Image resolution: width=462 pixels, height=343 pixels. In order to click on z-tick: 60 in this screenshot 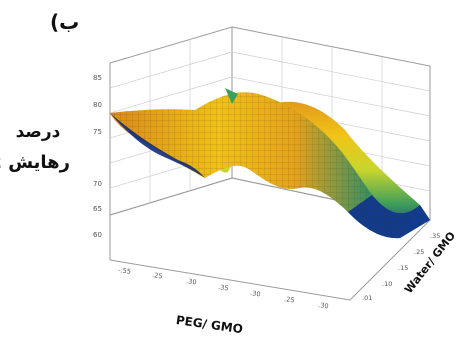, I will do `click(97, 235)`.